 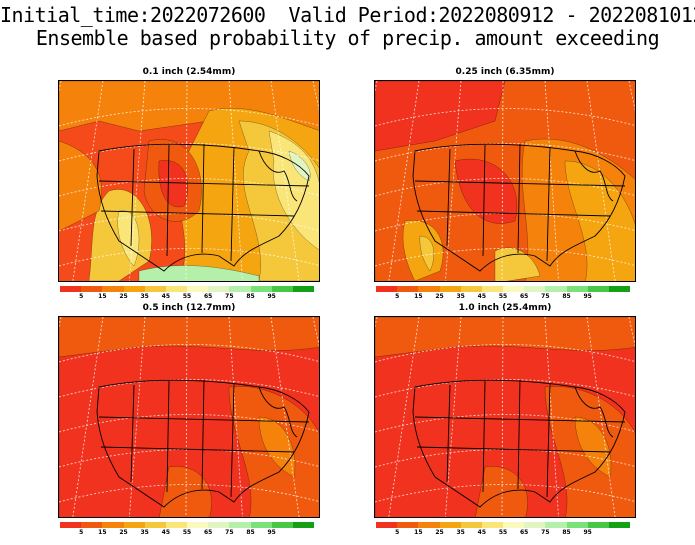 I want to click on panel-title: 1.0 inch (25.4mm), so click(x=505, y=308).